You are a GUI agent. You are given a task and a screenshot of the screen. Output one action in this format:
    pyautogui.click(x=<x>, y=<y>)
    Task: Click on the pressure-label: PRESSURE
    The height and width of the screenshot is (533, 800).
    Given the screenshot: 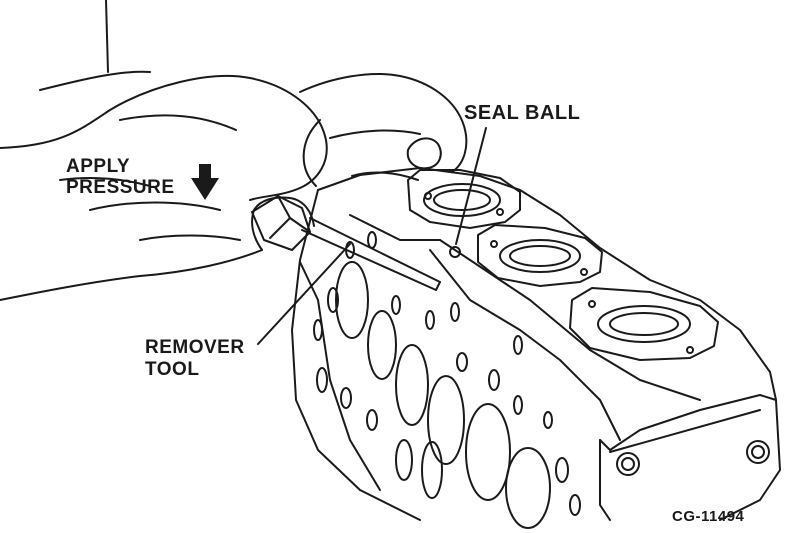 What is the action you would take?
    pyautogui.click(x=120, y=187)
    